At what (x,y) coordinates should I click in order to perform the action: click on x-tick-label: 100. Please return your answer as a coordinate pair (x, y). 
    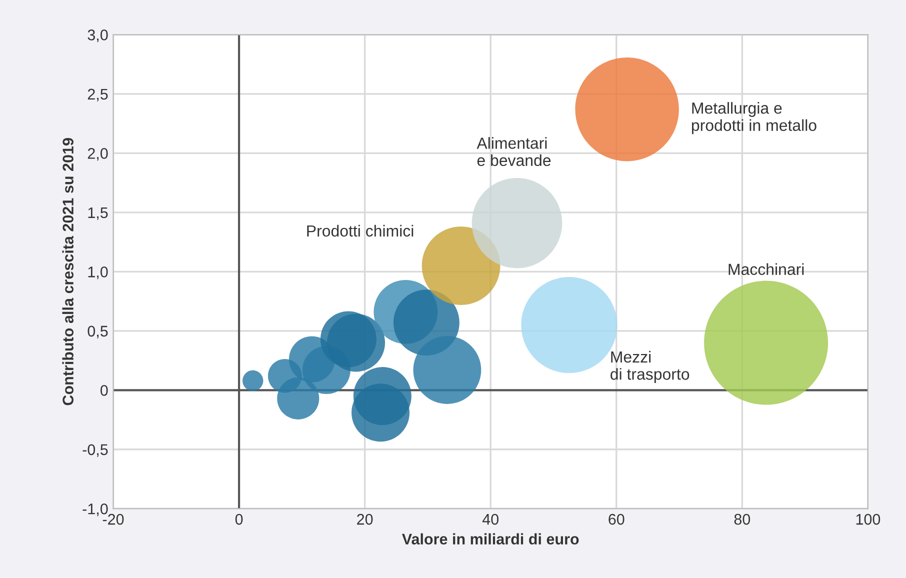
    Looking at the image, I should click on (868, 519).